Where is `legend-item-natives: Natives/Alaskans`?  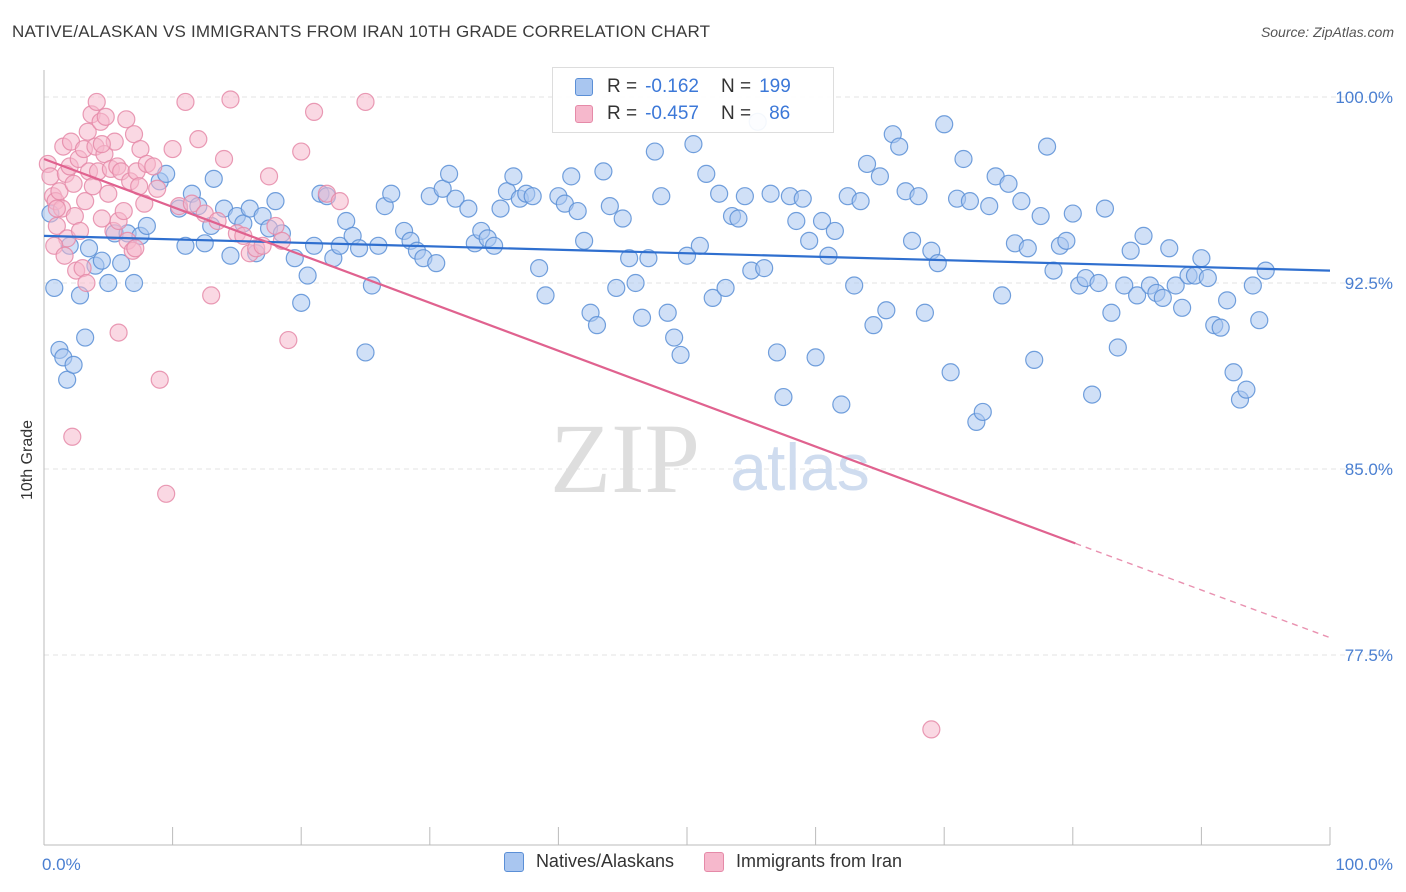
legend-item-natives: Natives/Alaskans is located at coordinates (588, 861).